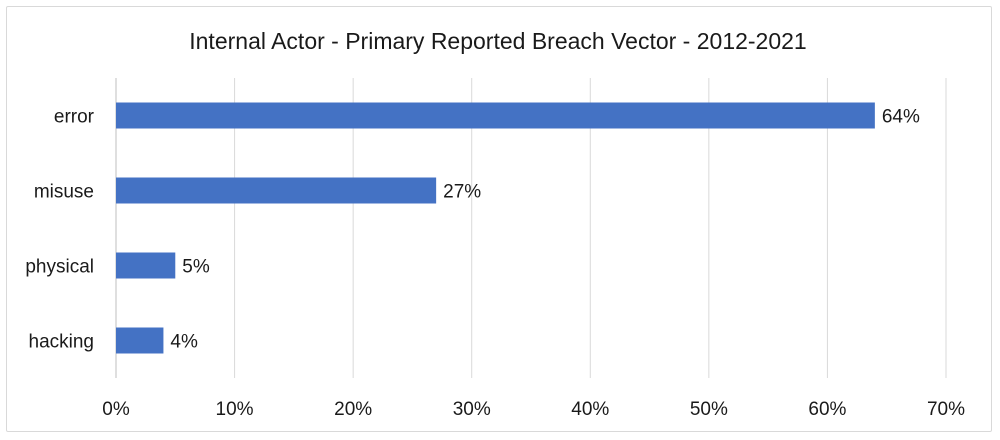 The width and height of the screenshot is (1000, 440). What do you see at coordinates (946, 409) in the screenshot?
I see `x-tick-label: 70%` at bounding box center [946, 409].